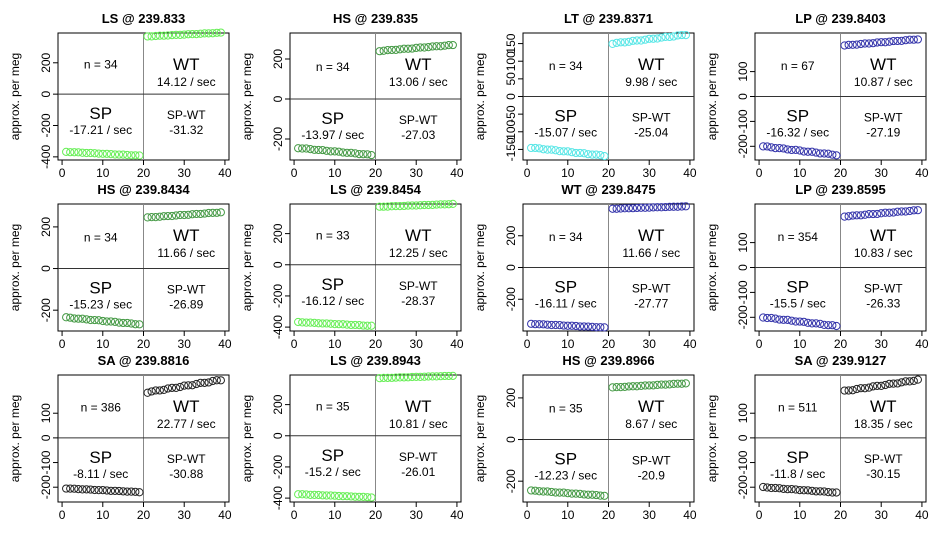  I want to click on wt-rate: 9.98 / sec, so click(651, 82).